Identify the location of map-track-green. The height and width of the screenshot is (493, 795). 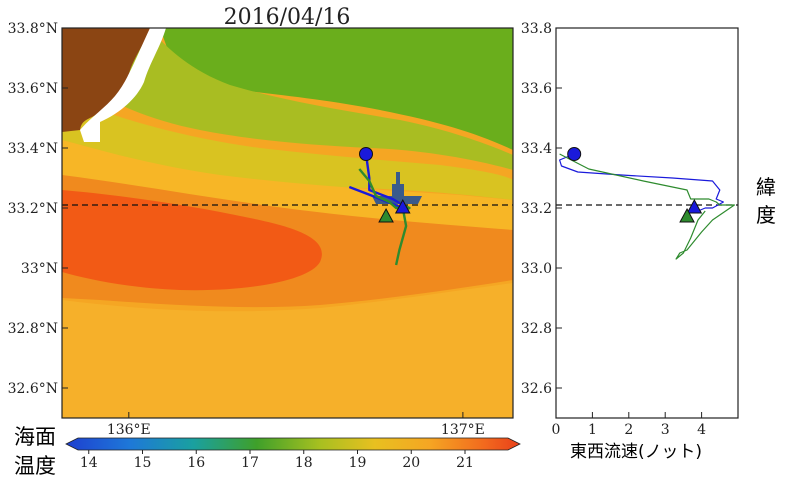
(383, 217).